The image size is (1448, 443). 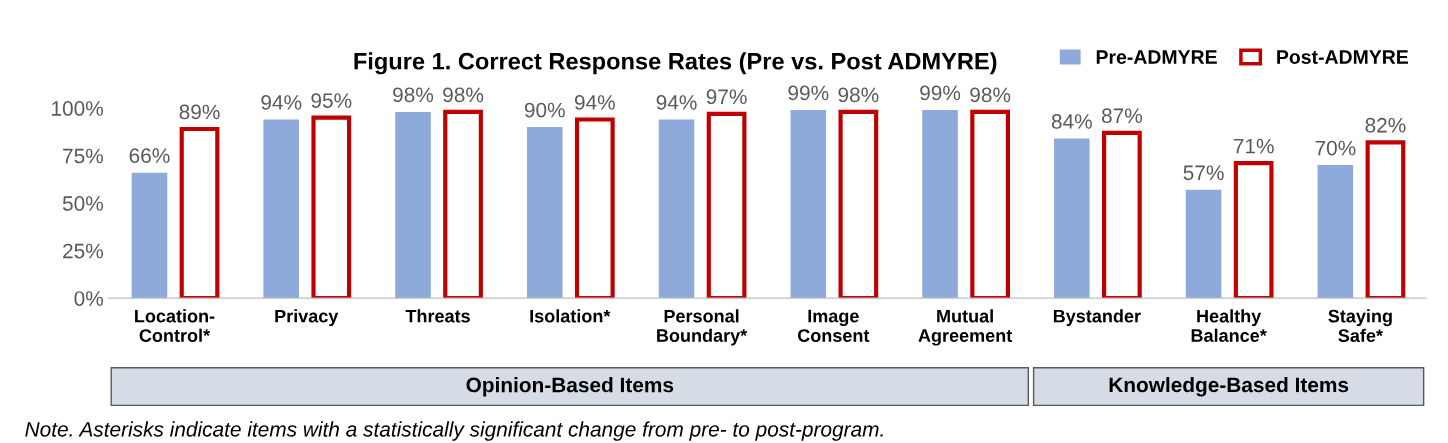 I want to click on y-tick-label: 50%, so click(x=82, y=203).